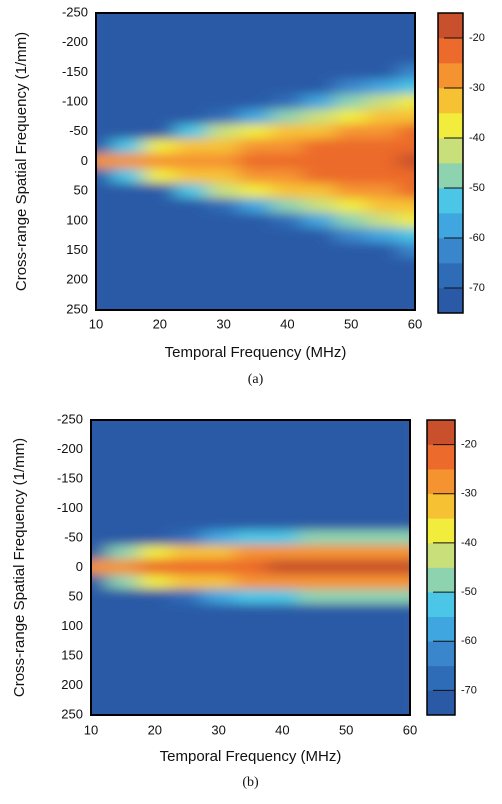  What do you see at coordinates (72, 654) in the screenshot?
I see `y-tick-label: 150` at bounding box center [72, 654].